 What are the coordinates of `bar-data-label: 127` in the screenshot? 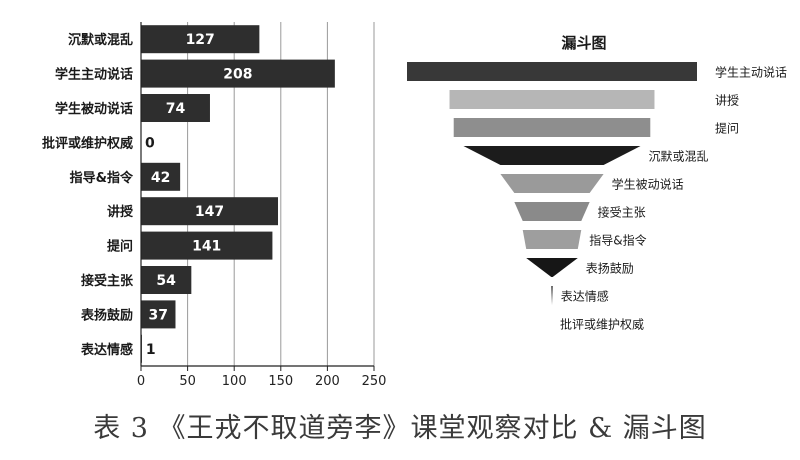 It's located at (200, 40).